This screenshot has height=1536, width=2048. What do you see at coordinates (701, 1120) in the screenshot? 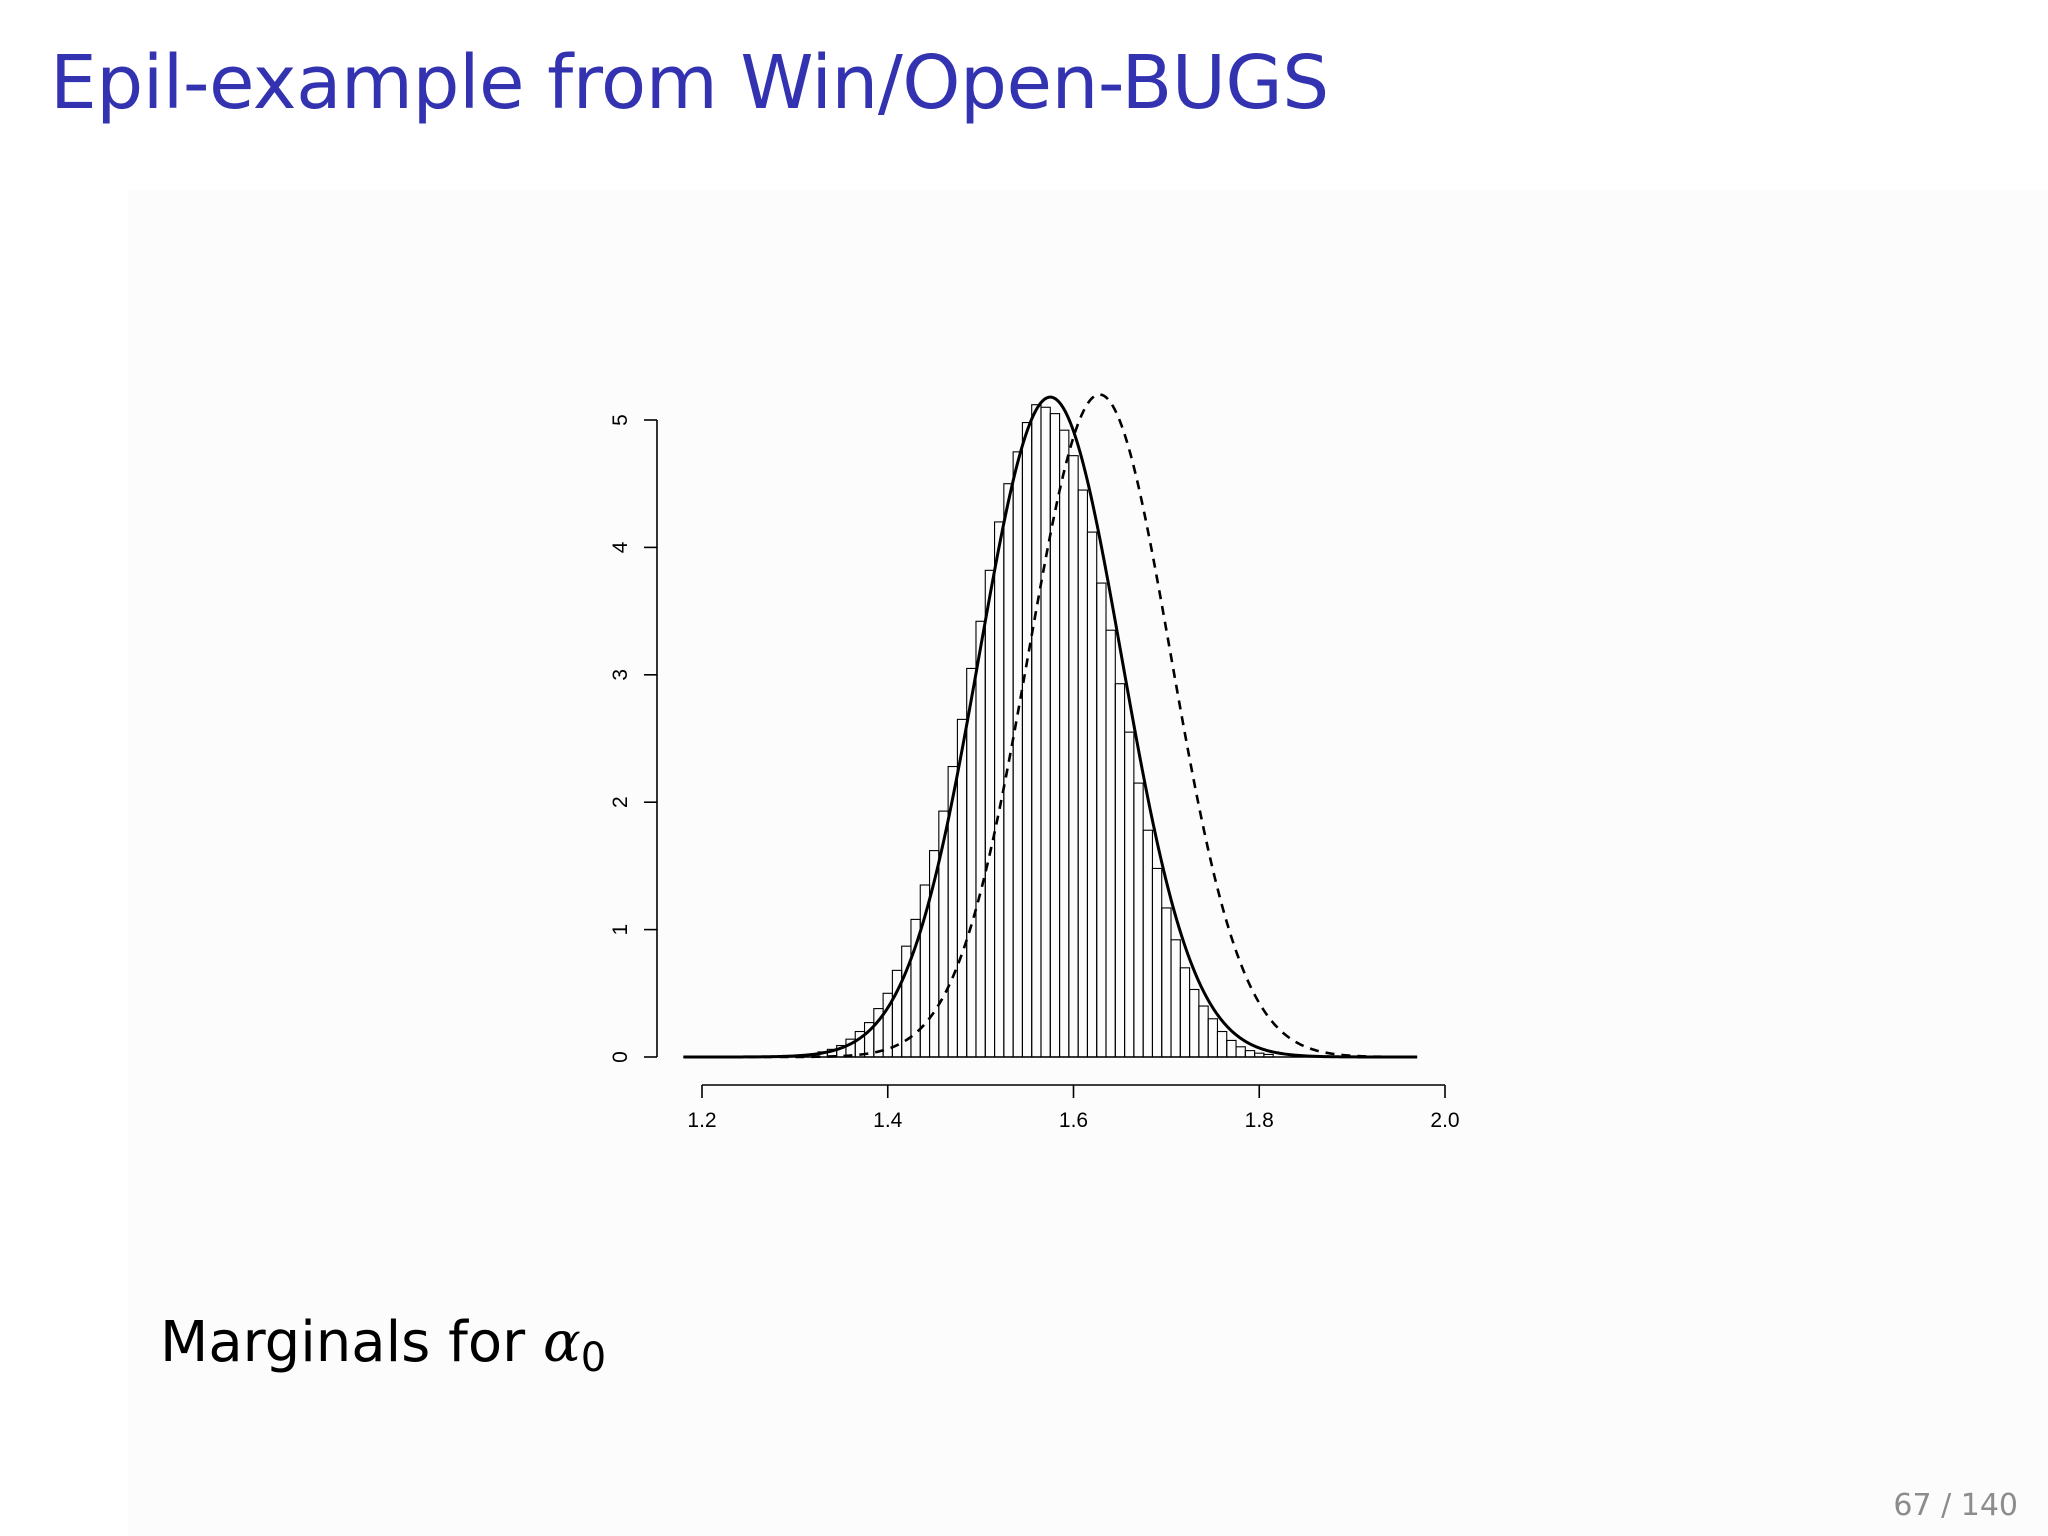
I see `x-tick-label: 1.2` at bounding box center [701, 1120].